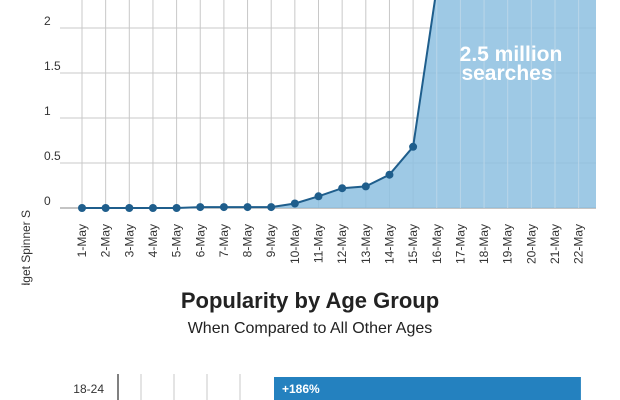 Image resolution: width=620 pixels, height=400 pixels. What do you see at coordinates (152, 208) in the screenshot?
I see `data-point-4-May` at bounding box center [152, 208].